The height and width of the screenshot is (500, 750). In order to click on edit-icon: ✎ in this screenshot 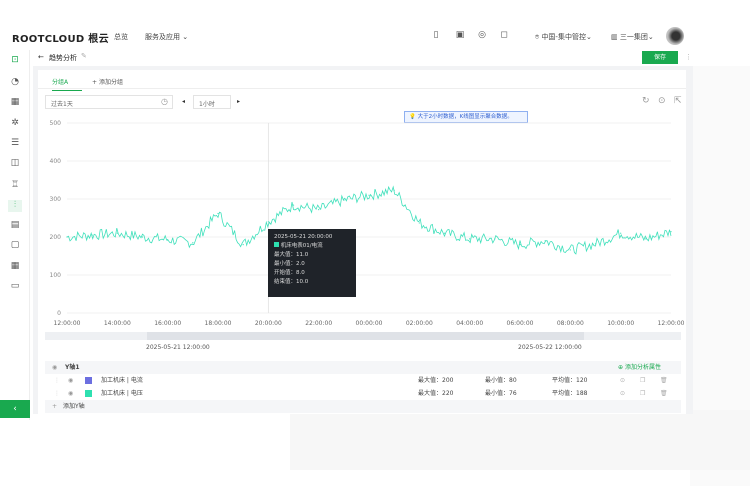, I will do `click(84, 56)`.